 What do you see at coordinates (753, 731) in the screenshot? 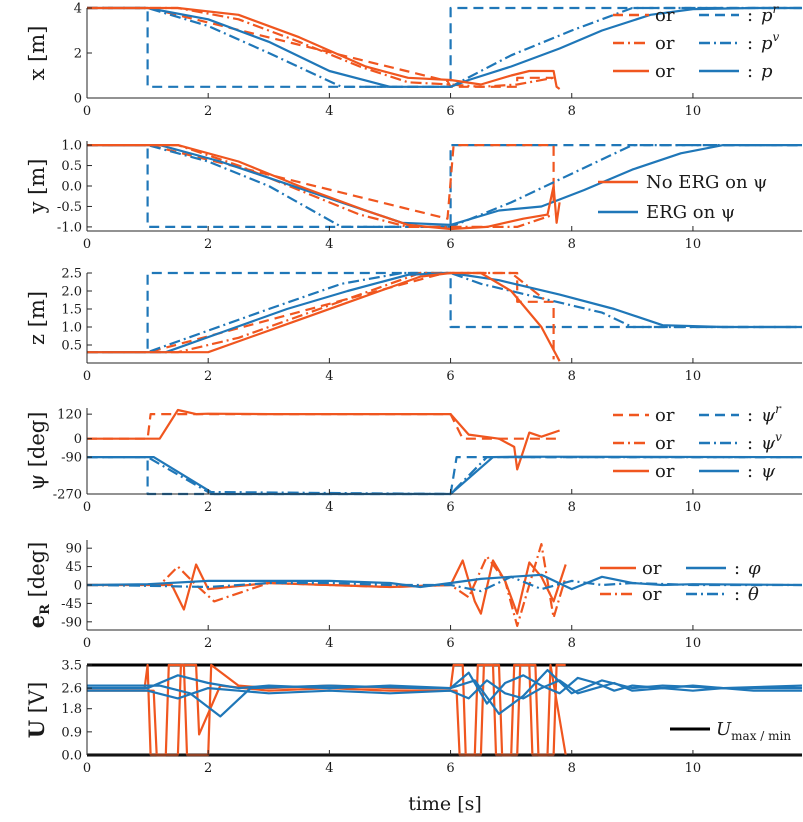
I see `U-legend-label-0: Umax / min` at bounding box center [753, 731].